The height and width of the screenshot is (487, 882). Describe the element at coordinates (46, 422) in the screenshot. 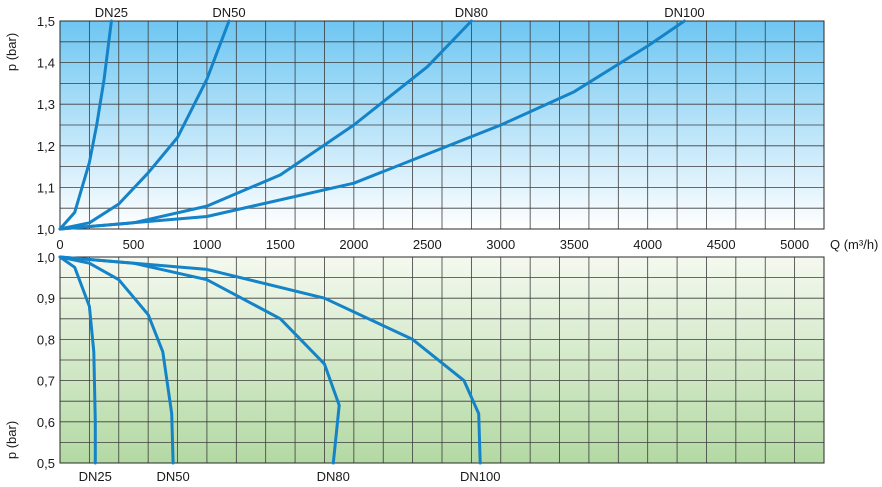

I see `y-tick-label: 0,6` at that location.